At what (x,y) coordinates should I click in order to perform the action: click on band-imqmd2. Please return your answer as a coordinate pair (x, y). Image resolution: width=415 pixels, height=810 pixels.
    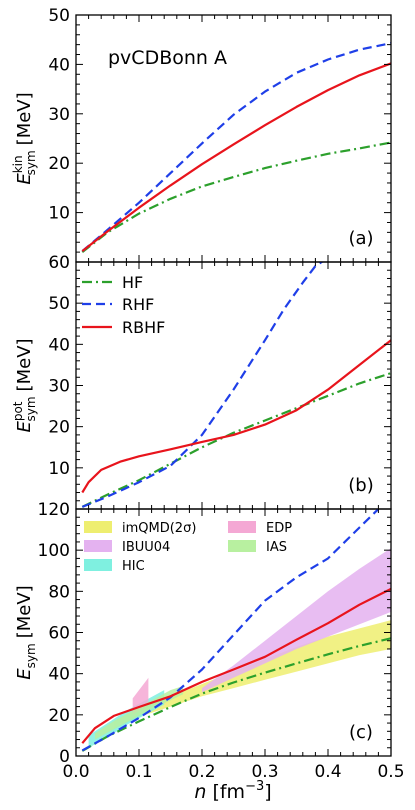
    Looking at the image, I should click on (252, 675).